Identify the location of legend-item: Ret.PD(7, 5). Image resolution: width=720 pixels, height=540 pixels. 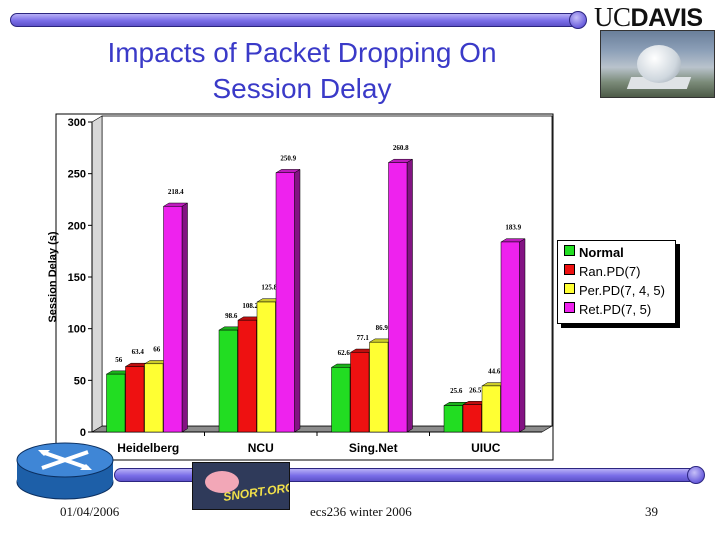
(607, 309).